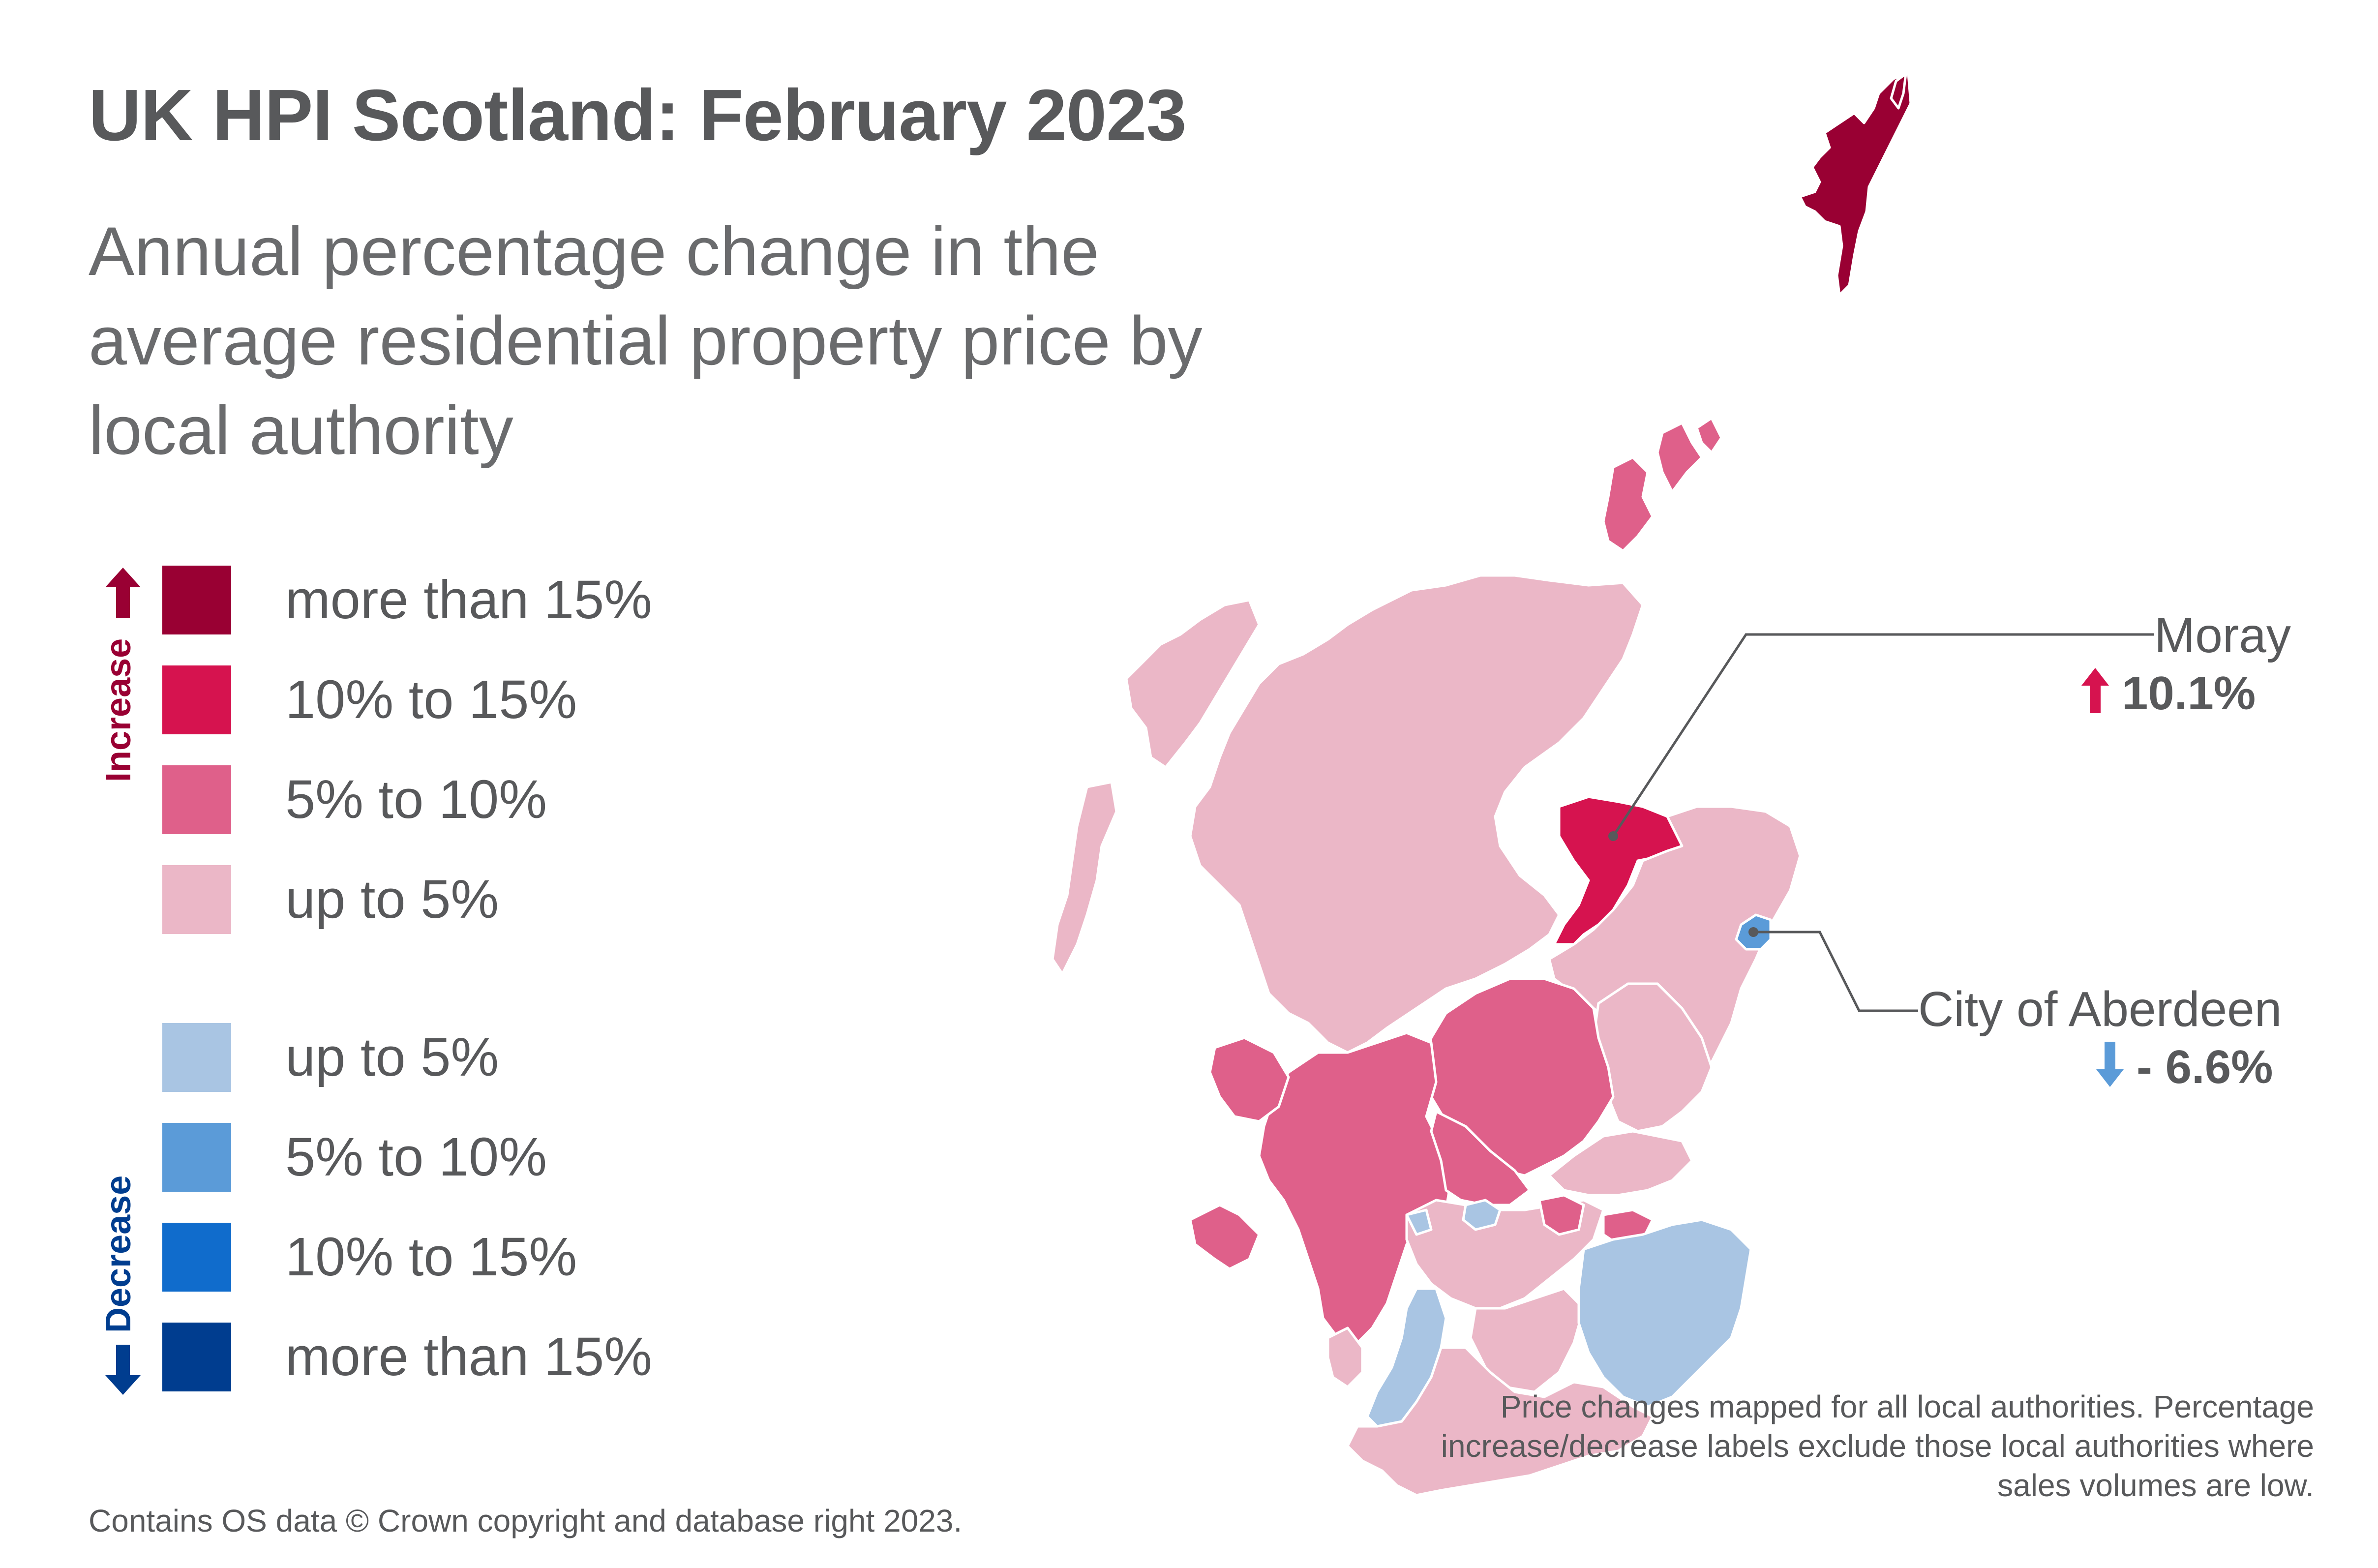 Image resolution: width=2378 pixels, height=1568 pixels. What do you see at coordinates (1417, 814) in the screenshot?
I see `region-highland` at bounding box center [1417, 814].